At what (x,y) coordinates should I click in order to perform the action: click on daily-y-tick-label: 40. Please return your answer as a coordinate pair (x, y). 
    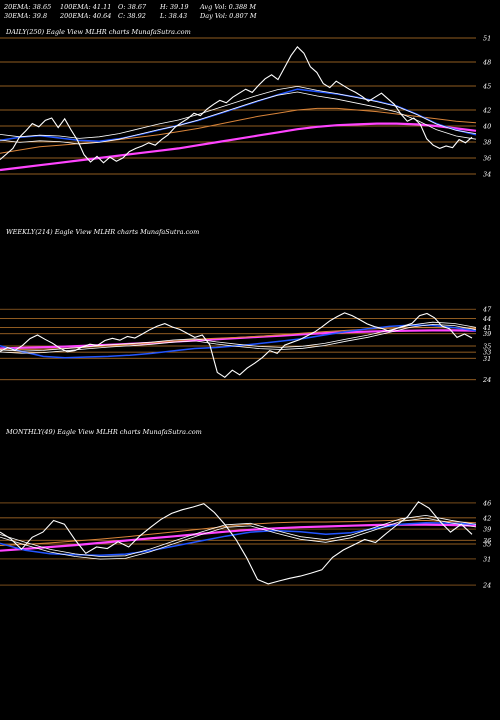
    Looking at the image, I should click on (486, 127).